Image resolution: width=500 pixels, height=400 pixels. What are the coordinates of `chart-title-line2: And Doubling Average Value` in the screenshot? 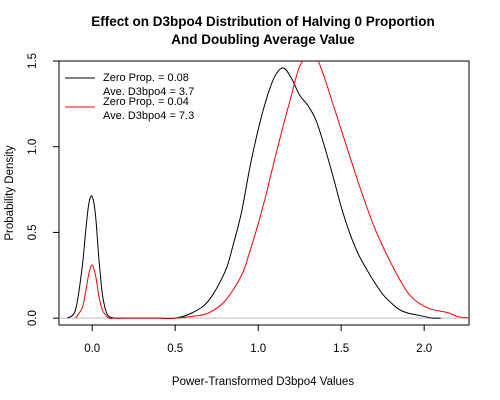 It's located at (263, 39).